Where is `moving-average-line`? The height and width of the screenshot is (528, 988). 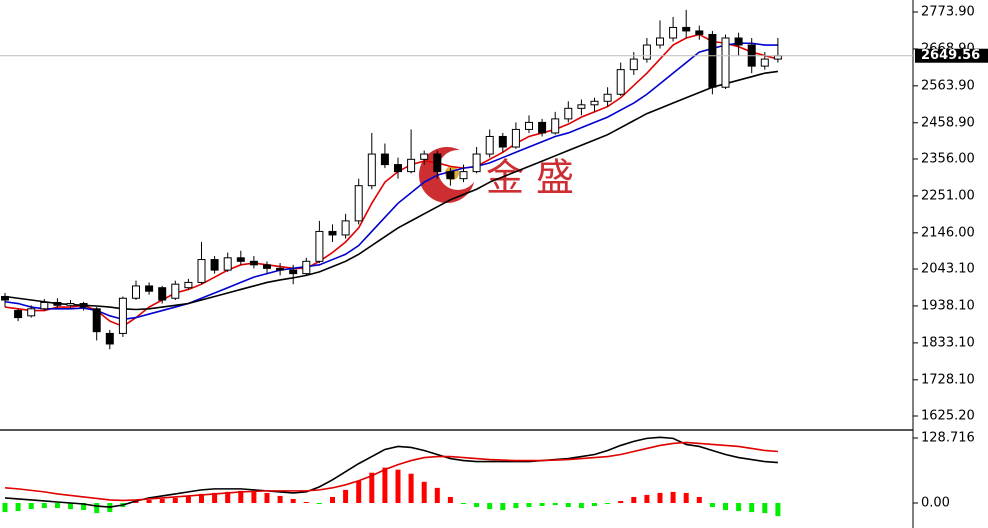 moving-average-line is located at coordinates (391, 471).